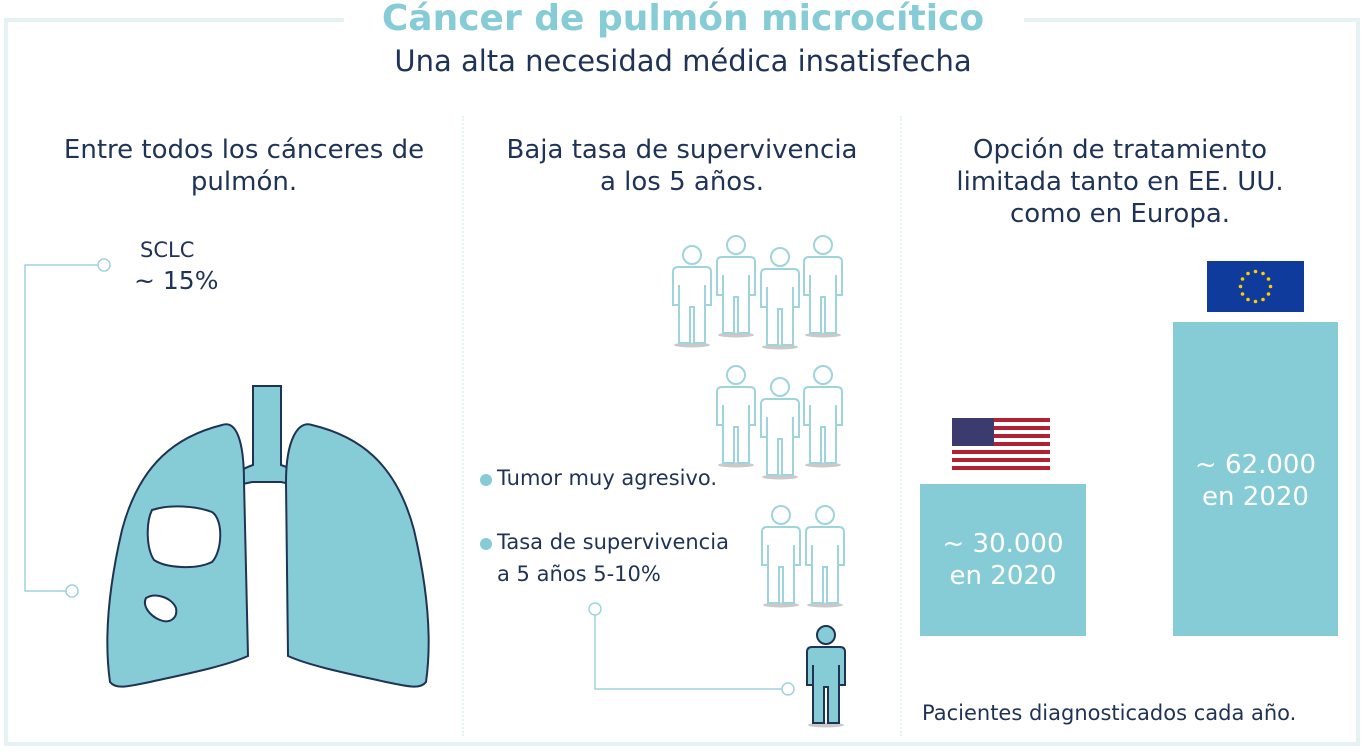  I want to click on us-flag-icon, so click(1001, 444).